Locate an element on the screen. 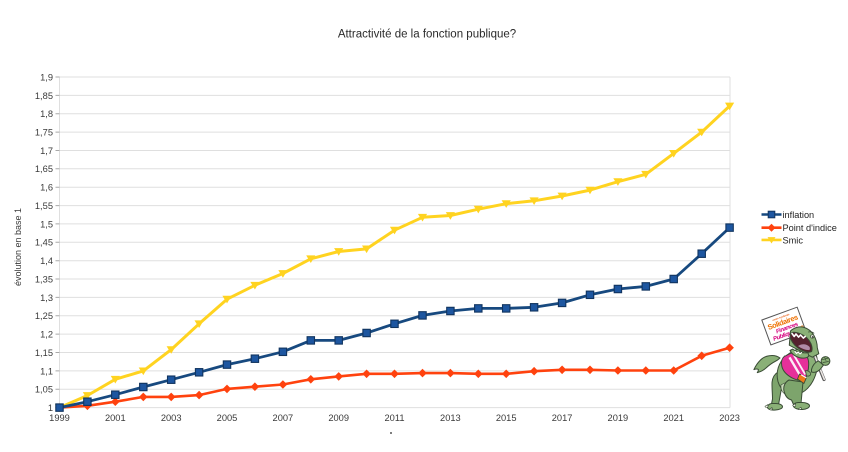  svg-text: 1,4 is located at coordinates (46, 261).